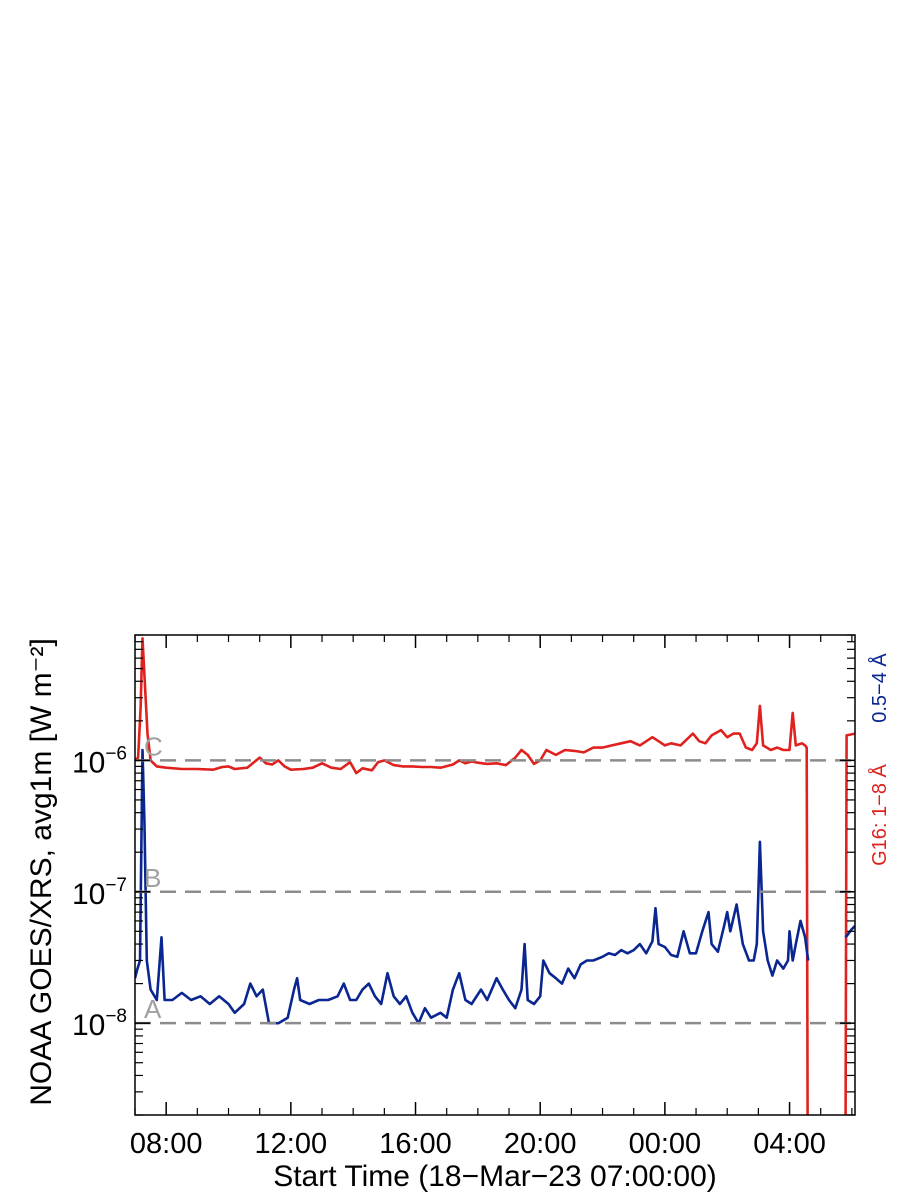 The width and height of the screenshot is (900, 1200). I want to click on x-tick-label-20:00: 20:00, so click(540, 1144).